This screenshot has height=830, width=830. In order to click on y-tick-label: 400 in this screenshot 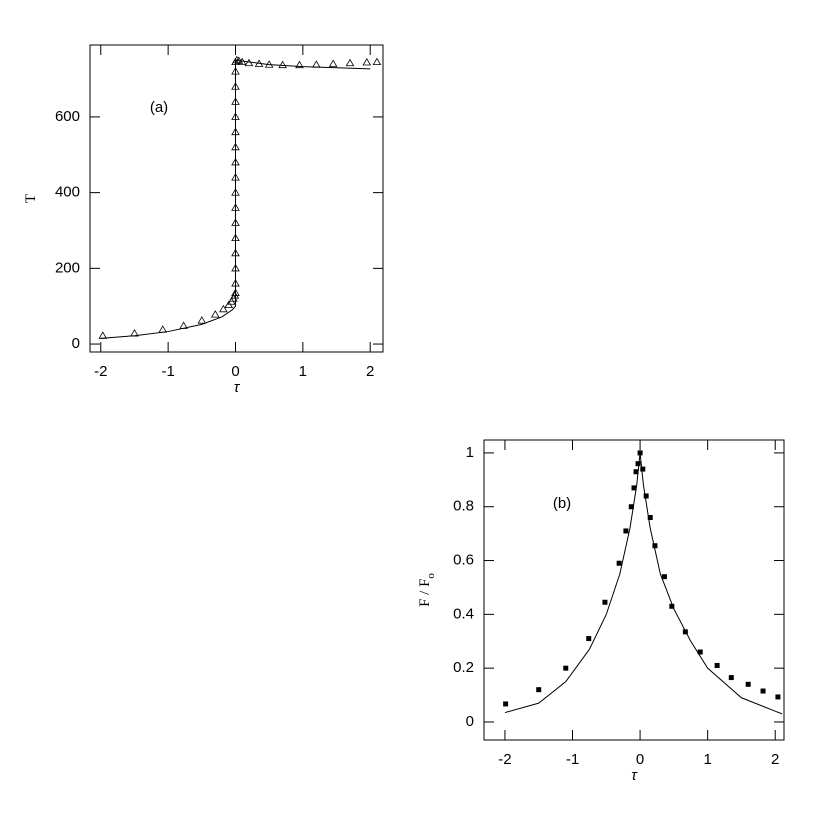, I will do `click(67, 192)`.